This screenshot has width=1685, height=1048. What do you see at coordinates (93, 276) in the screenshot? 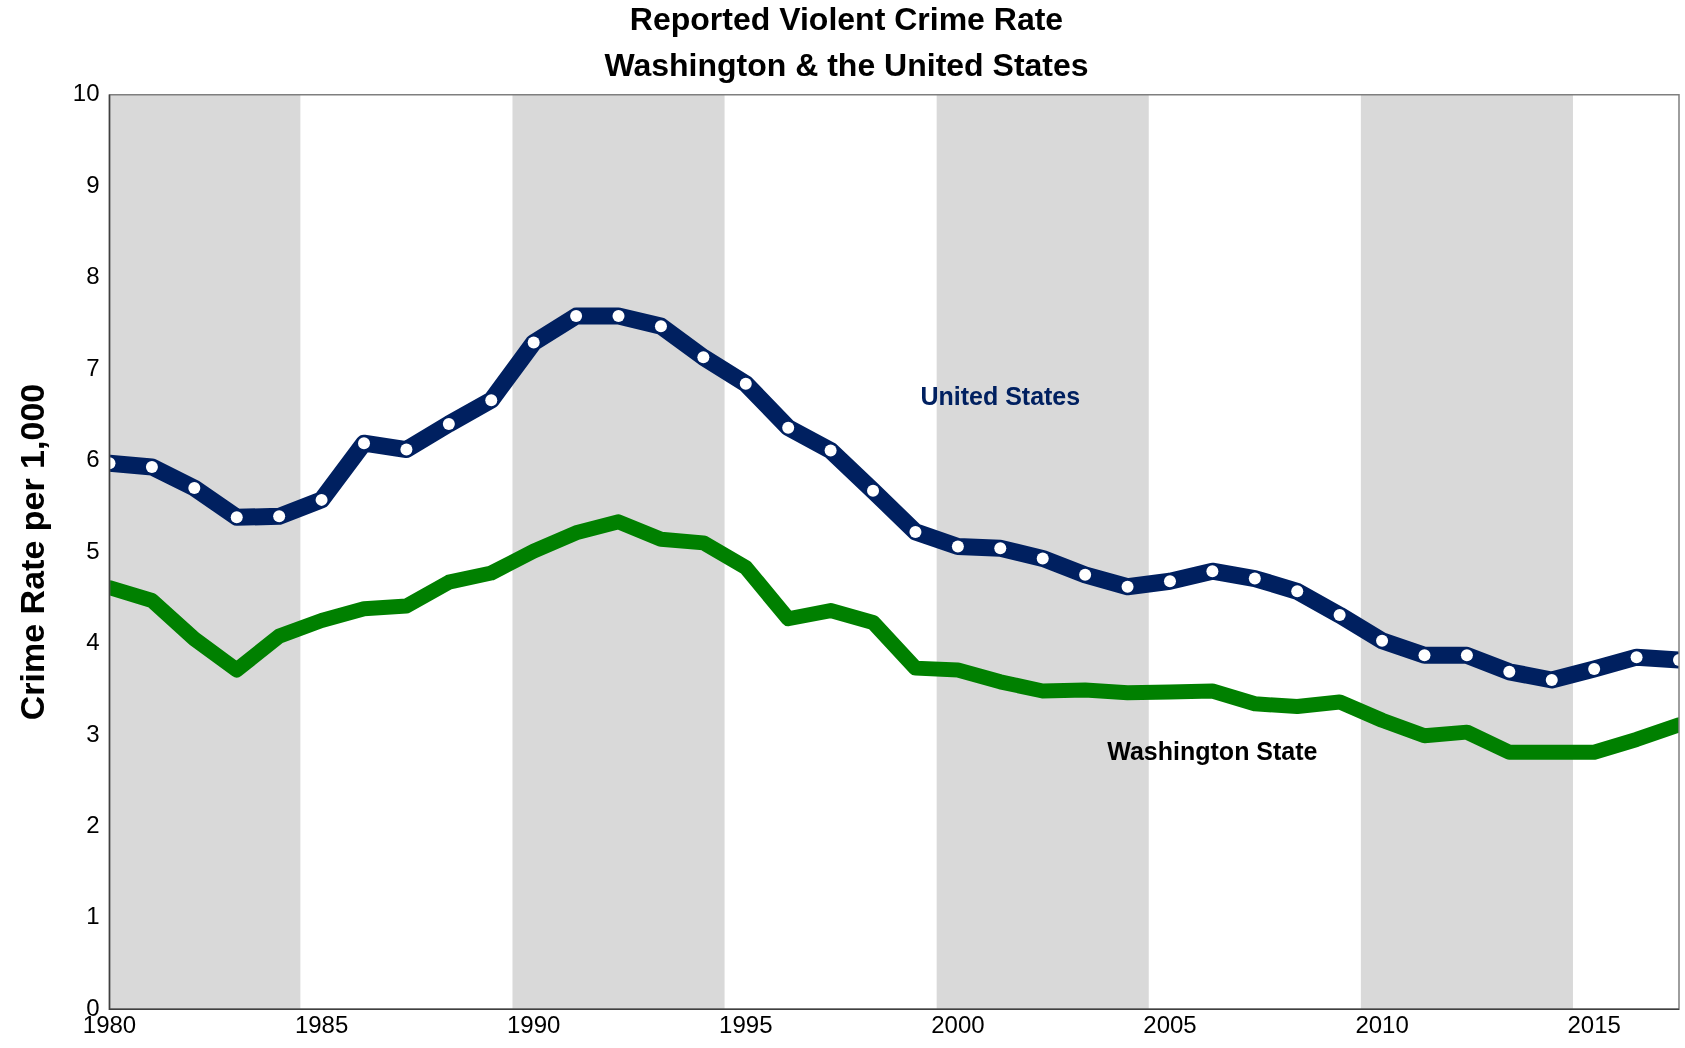
I see `y-tick-label: 8` at bounding box center [93, 276].